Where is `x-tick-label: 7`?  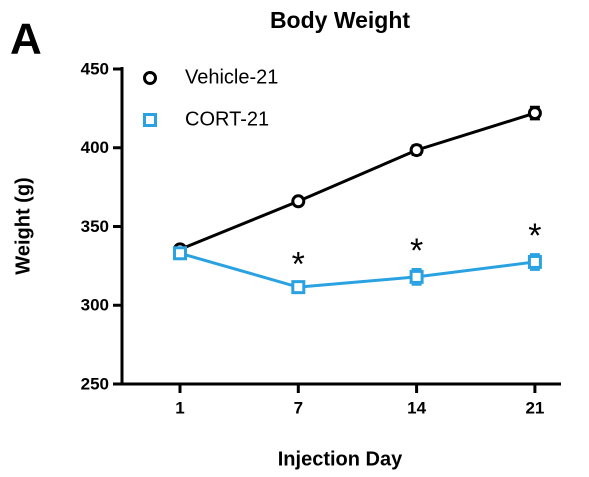
x-tick-label: 7 is located at coordinates (298, 407).